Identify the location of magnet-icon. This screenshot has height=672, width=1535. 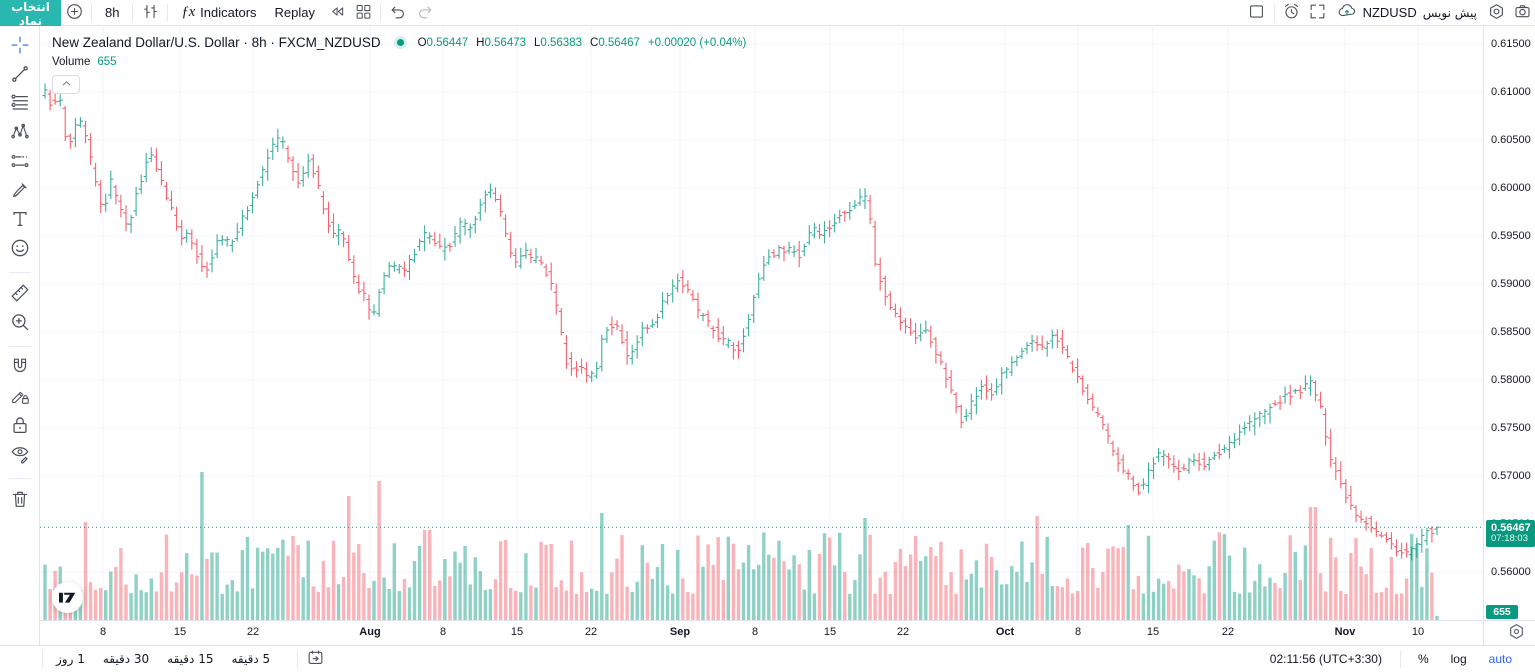
(20, 368).